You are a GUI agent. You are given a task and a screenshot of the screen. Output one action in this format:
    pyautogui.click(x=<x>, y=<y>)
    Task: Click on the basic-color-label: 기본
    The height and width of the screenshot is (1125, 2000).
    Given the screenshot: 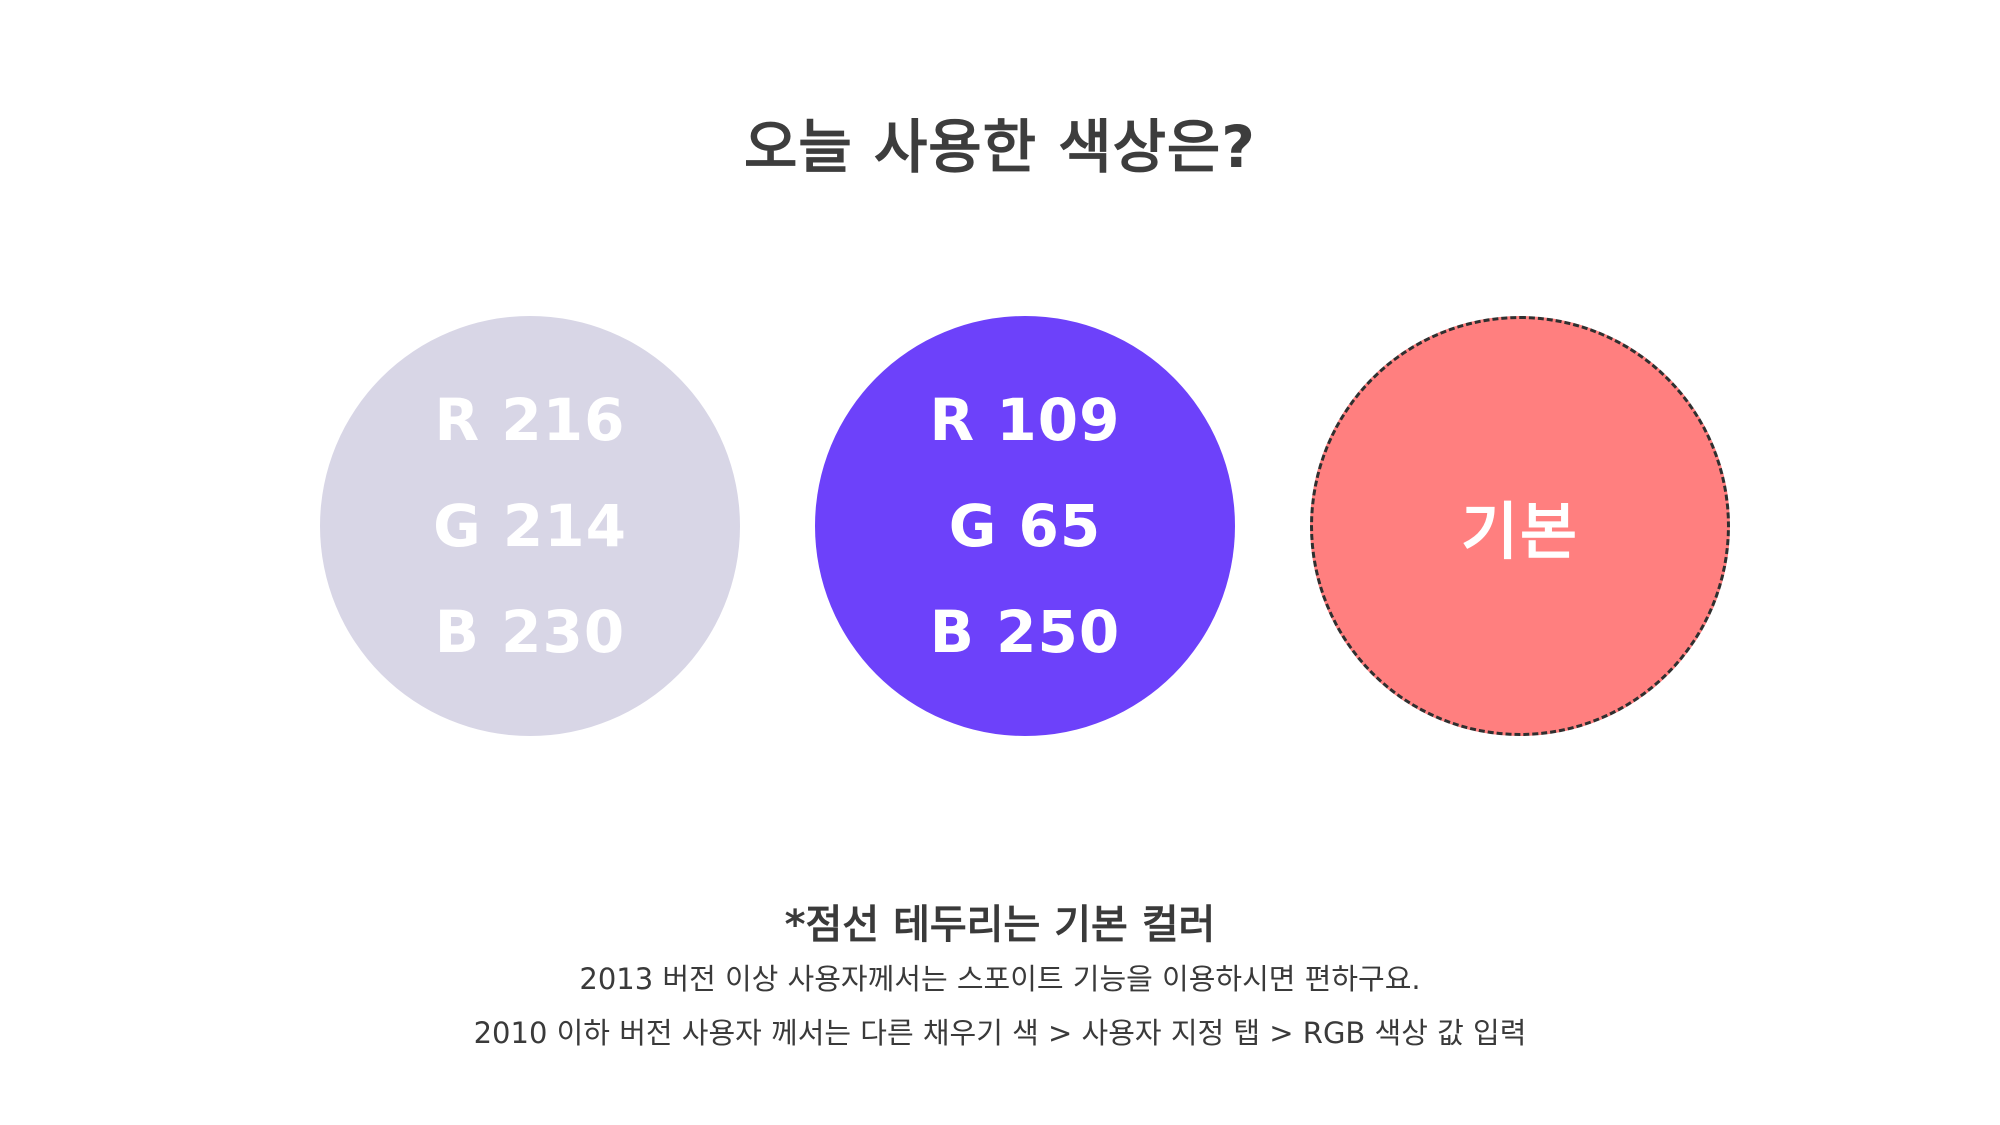 What is the action you would take?
    pyautogui.click(x=1520, y=531)
    